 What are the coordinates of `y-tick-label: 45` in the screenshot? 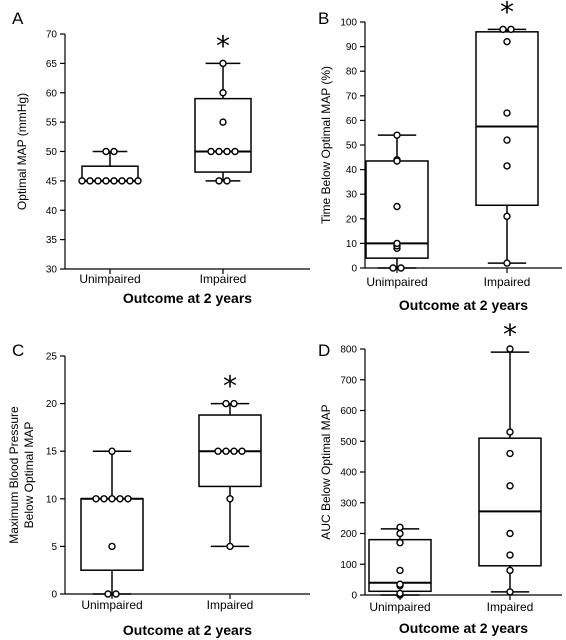 It's located at (52, 181).